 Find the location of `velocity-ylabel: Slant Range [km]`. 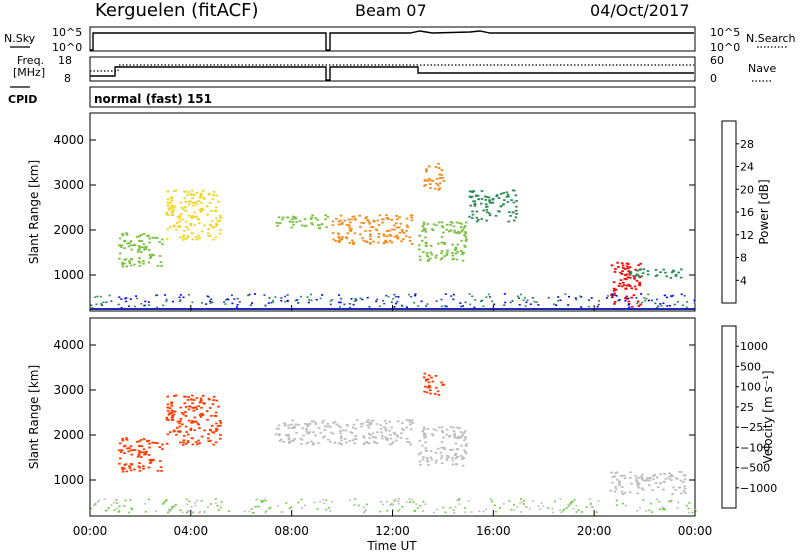

velocity-ylabel: Slant Range [km] is located at coordinates (34, 417).